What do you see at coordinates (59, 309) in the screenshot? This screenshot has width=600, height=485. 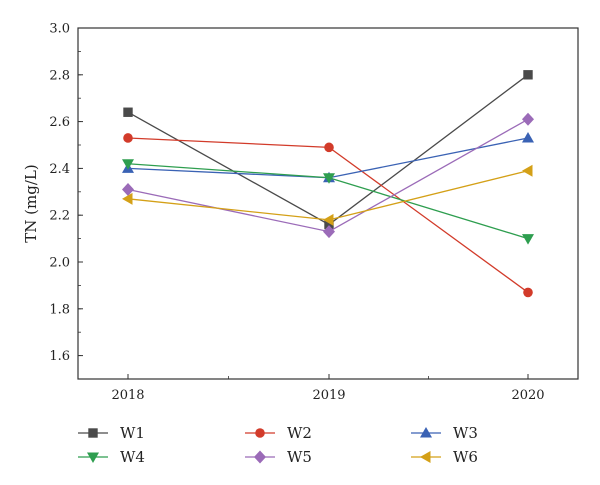 I see `y-tick-label: 1.8` at bounding box center [59, 309].